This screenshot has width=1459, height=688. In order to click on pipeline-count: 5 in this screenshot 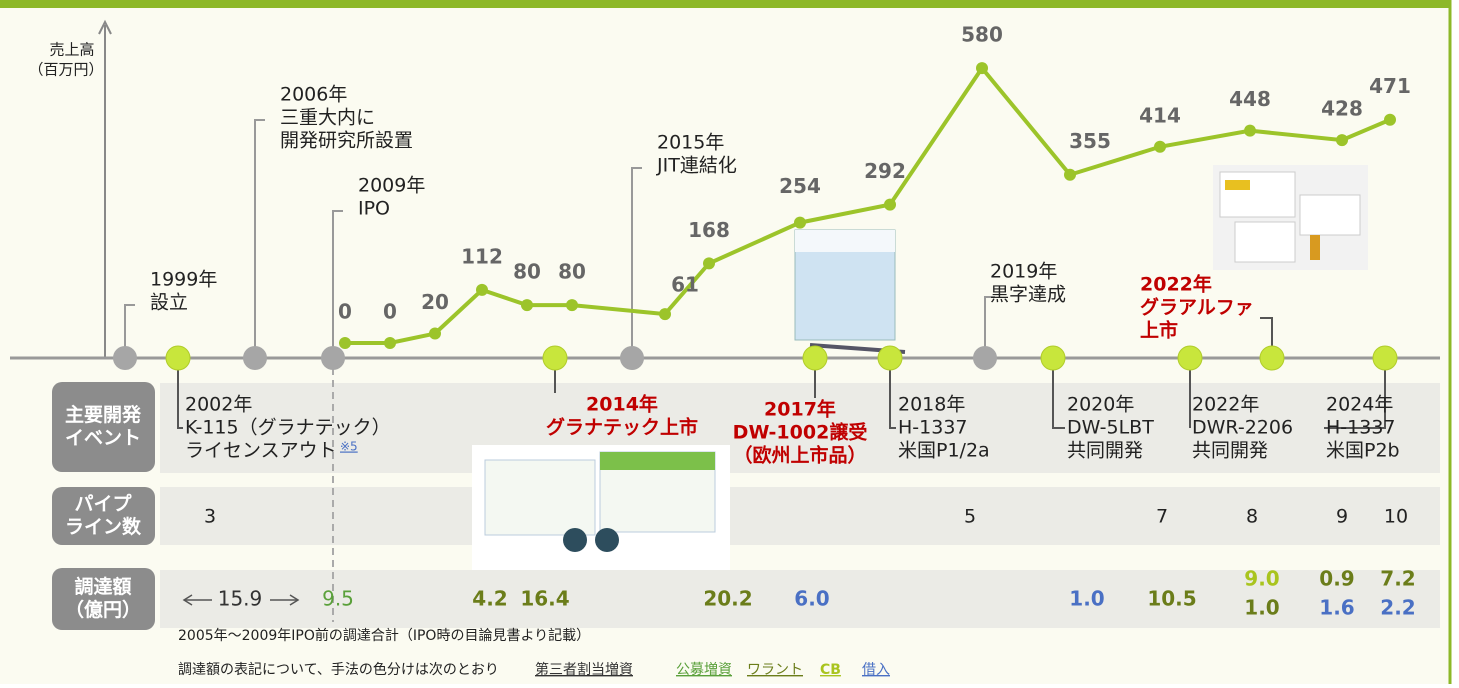, I will do `click(970, 517)`.